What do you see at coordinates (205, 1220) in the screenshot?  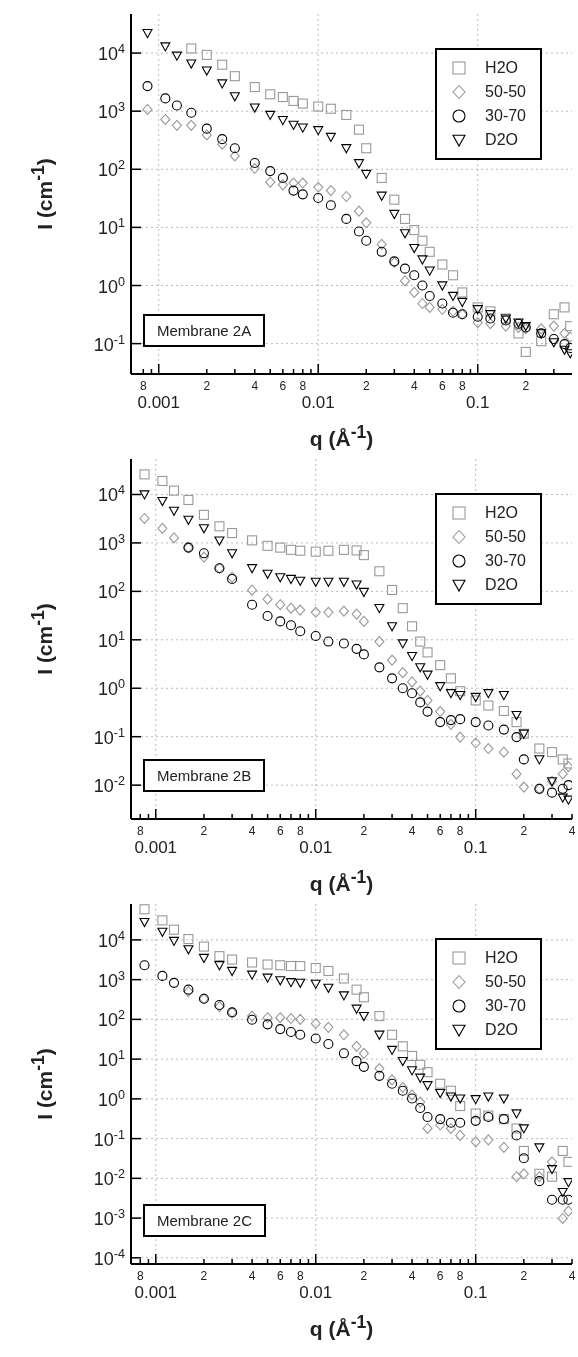 I see `annotation: Membrane 2C` at bounding box center [205, 1220].